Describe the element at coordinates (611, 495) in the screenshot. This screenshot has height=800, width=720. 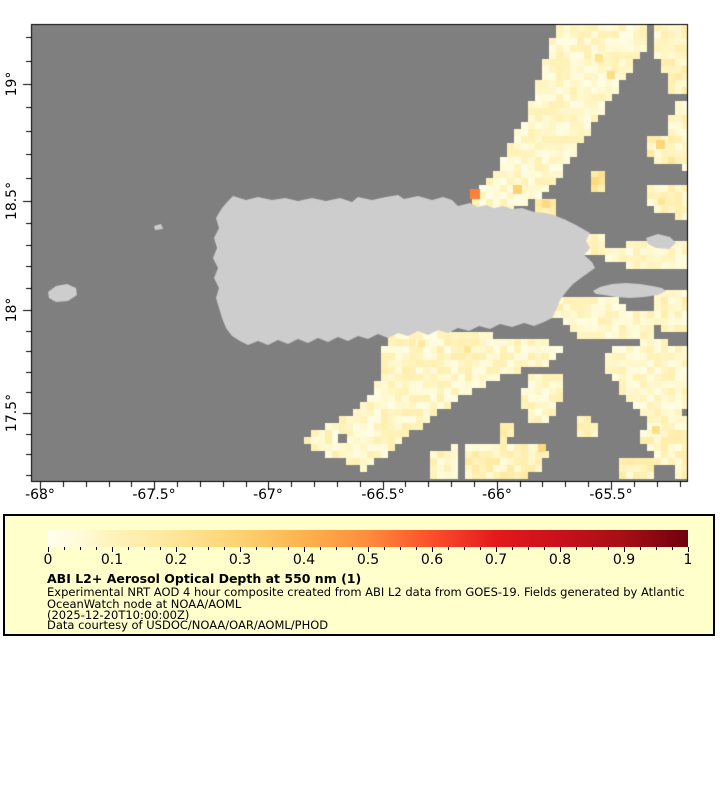
I see `x-tick-label: -65.5°` at that location.